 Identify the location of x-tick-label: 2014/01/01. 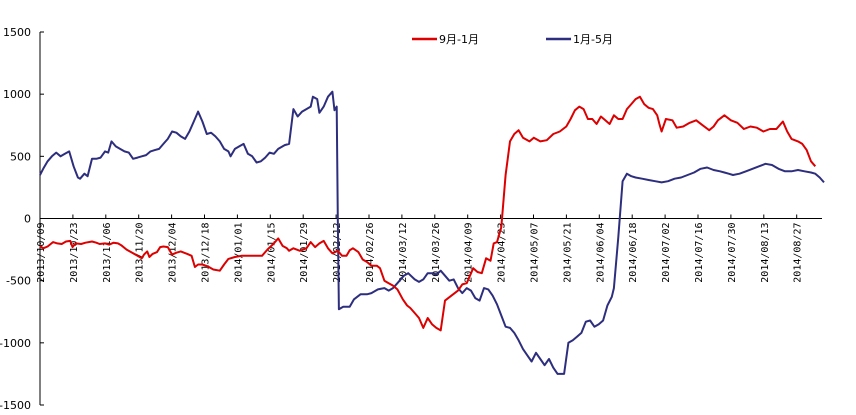
(238, 253).